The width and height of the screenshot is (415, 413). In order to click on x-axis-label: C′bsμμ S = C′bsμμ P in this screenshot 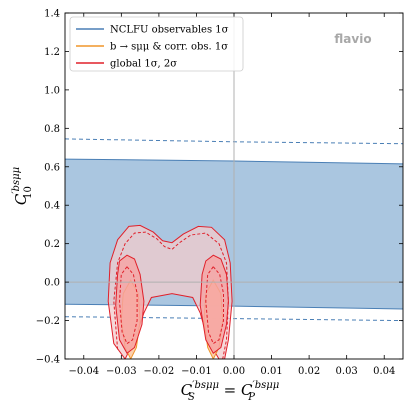, I will do `click(230, 391)`.